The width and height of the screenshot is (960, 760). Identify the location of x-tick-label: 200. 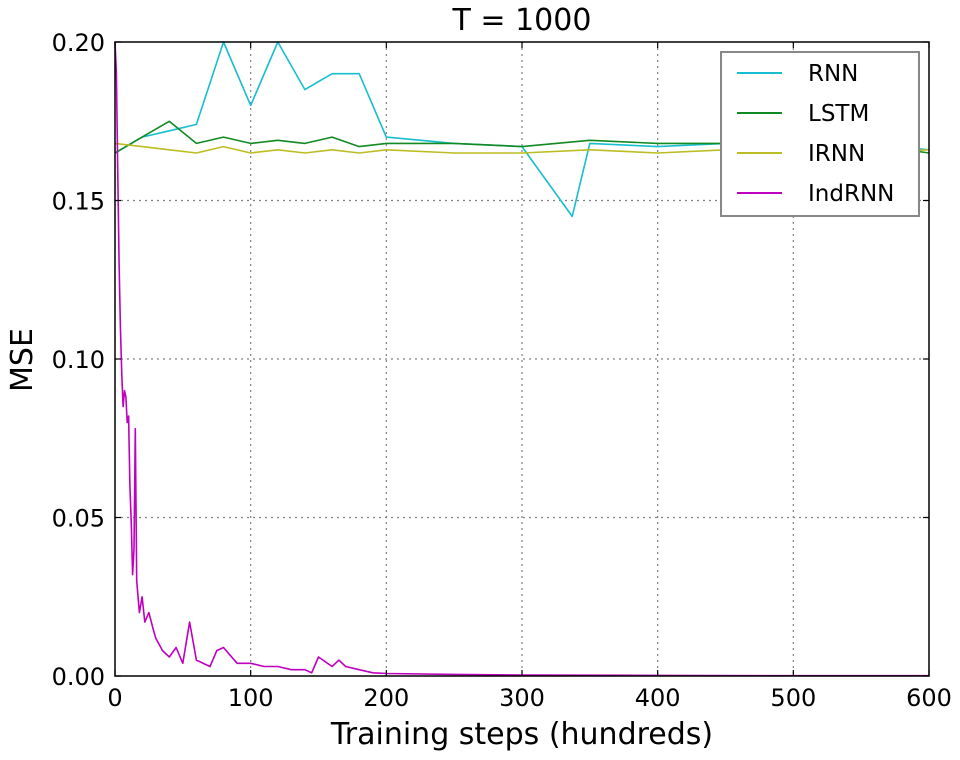
(386, 698).